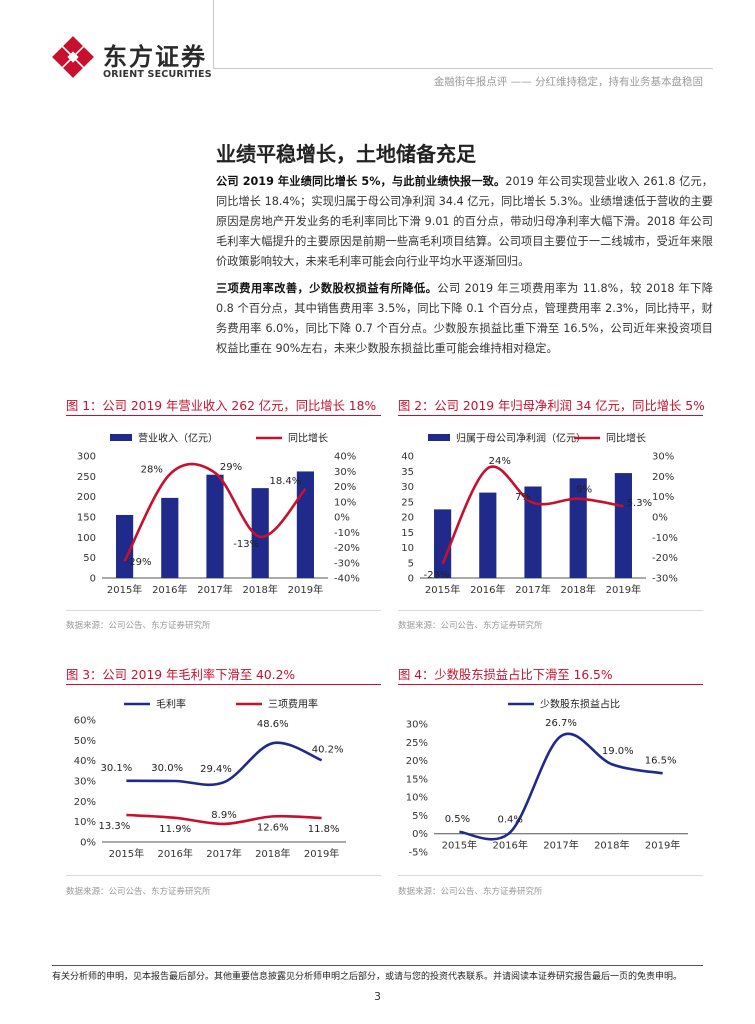  Describe the element at coordinates (550, 875) in the screenshot. I see `figure-4-bottom-rule` at that location.